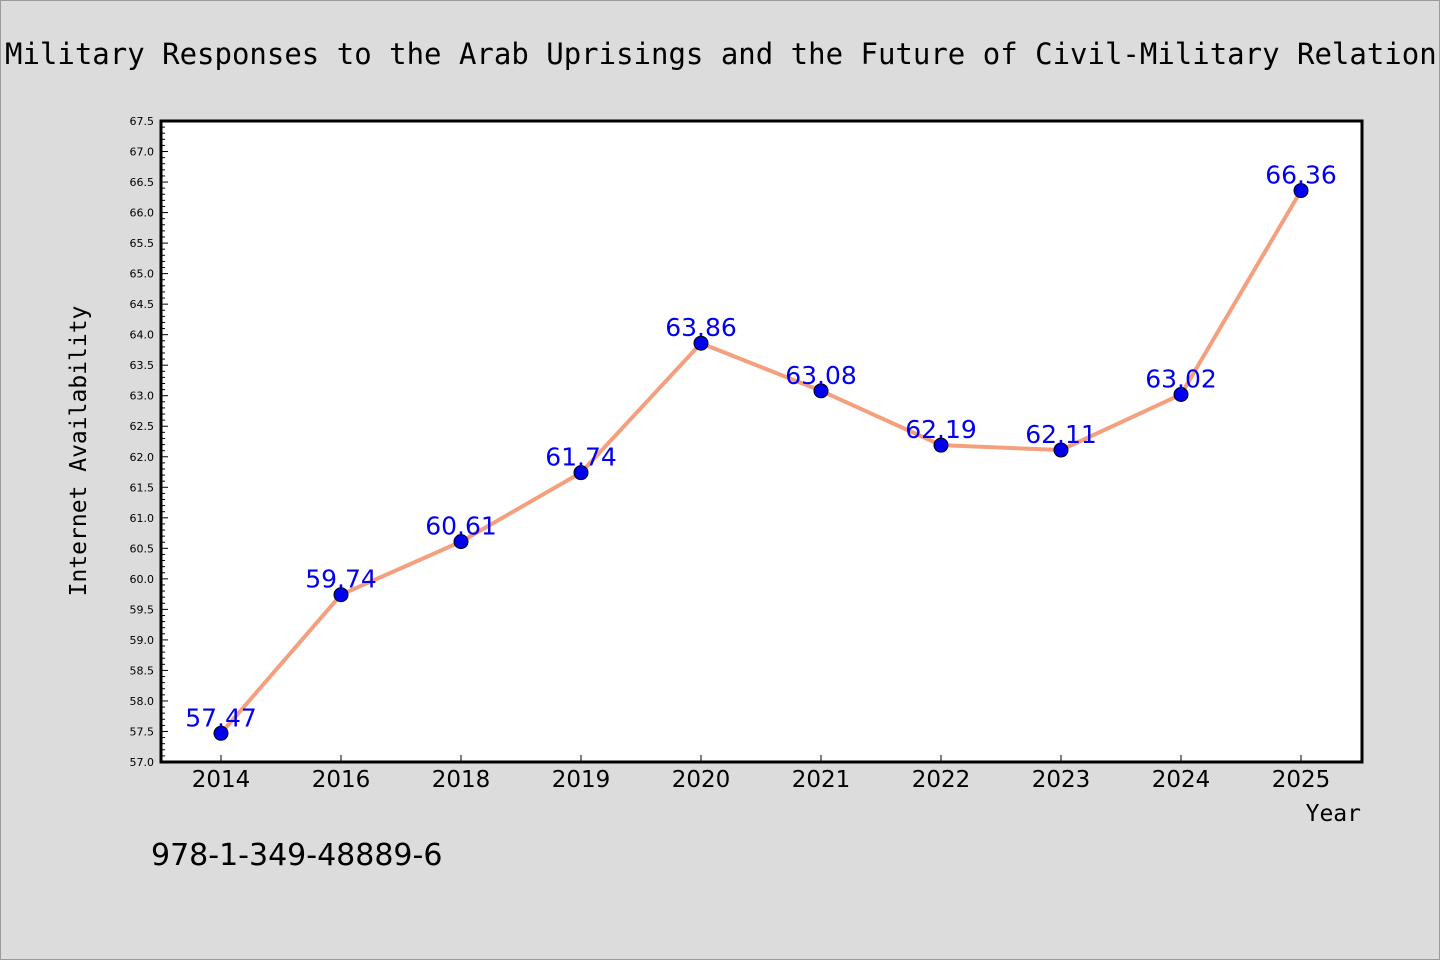 This screenshot has height=960, width=1440. I want to click on y-tick-label: 61.5, so click(142, 487).